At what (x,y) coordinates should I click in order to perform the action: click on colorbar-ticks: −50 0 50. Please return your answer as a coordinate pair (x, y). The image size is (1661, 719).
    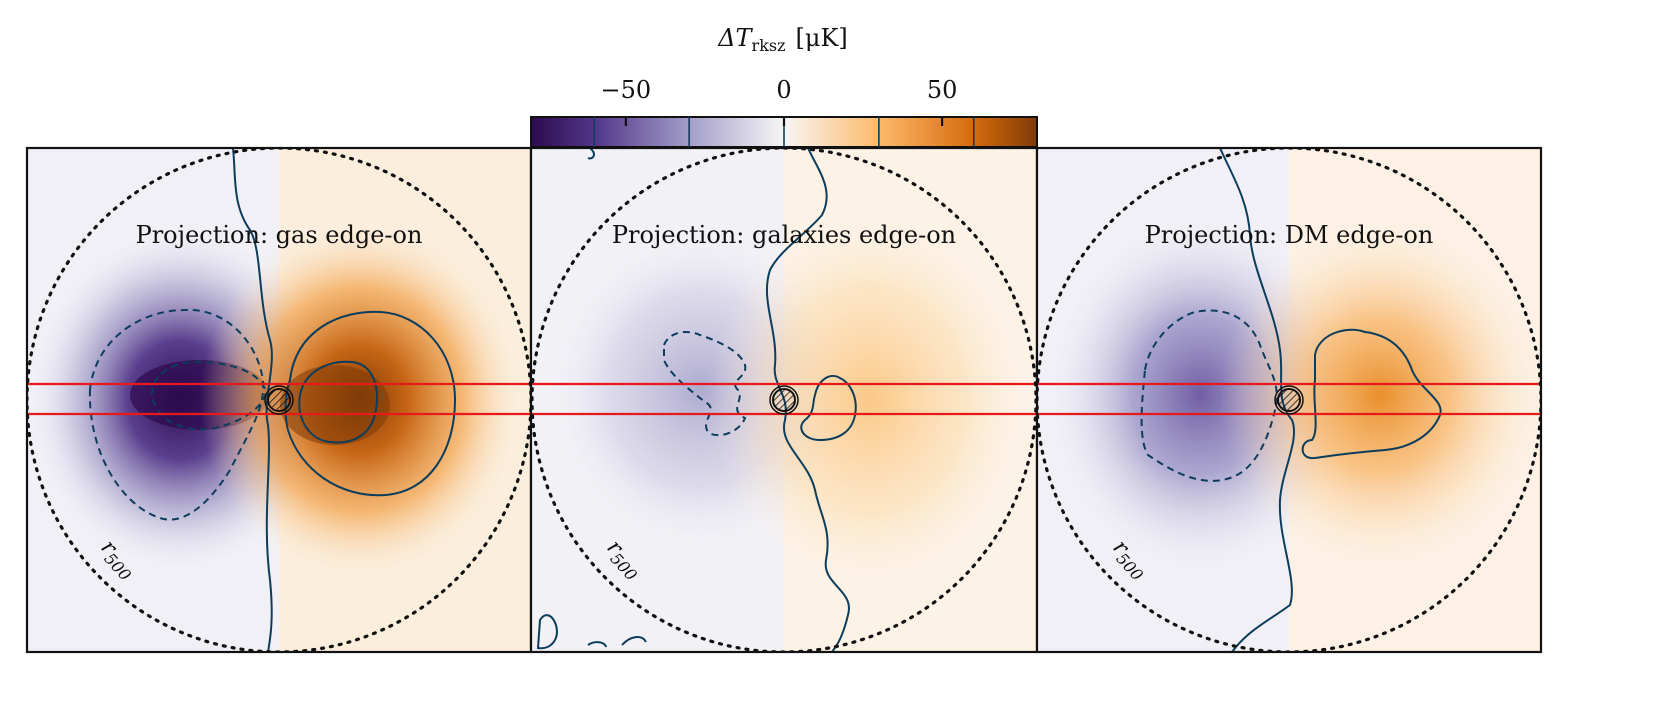
    Looking at the image, I should click on (779, 101).